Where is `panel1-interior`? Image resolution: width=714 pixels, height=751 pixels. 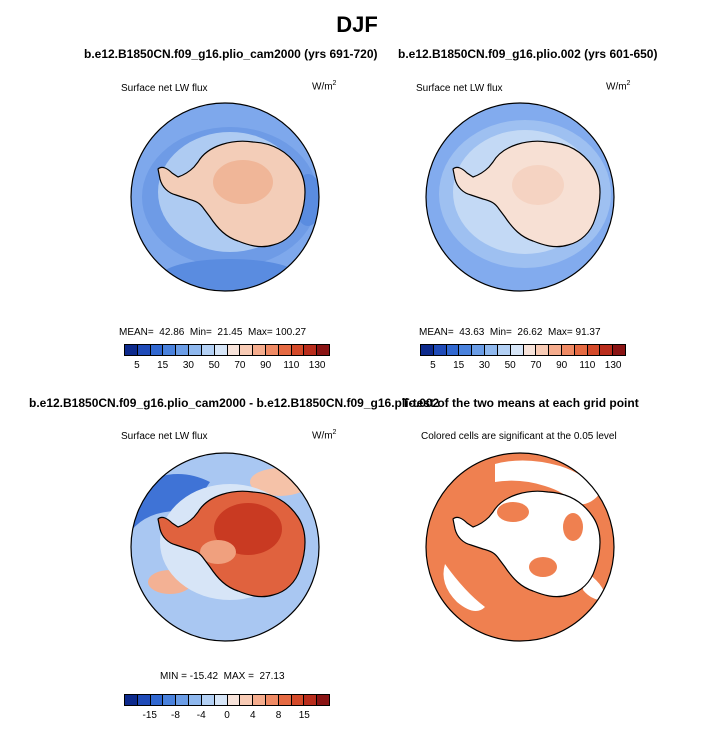
panel1-interior is located at coordinates (243, 182).